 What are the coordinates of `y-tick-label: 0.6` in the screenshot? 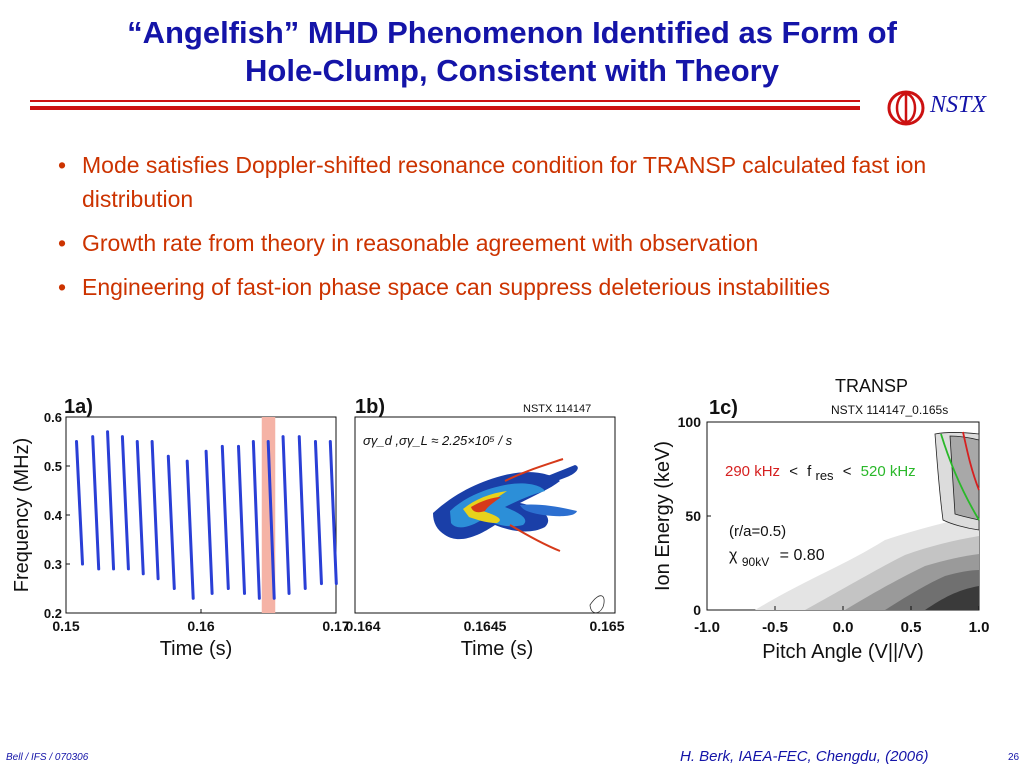 It's located at (53, 417).